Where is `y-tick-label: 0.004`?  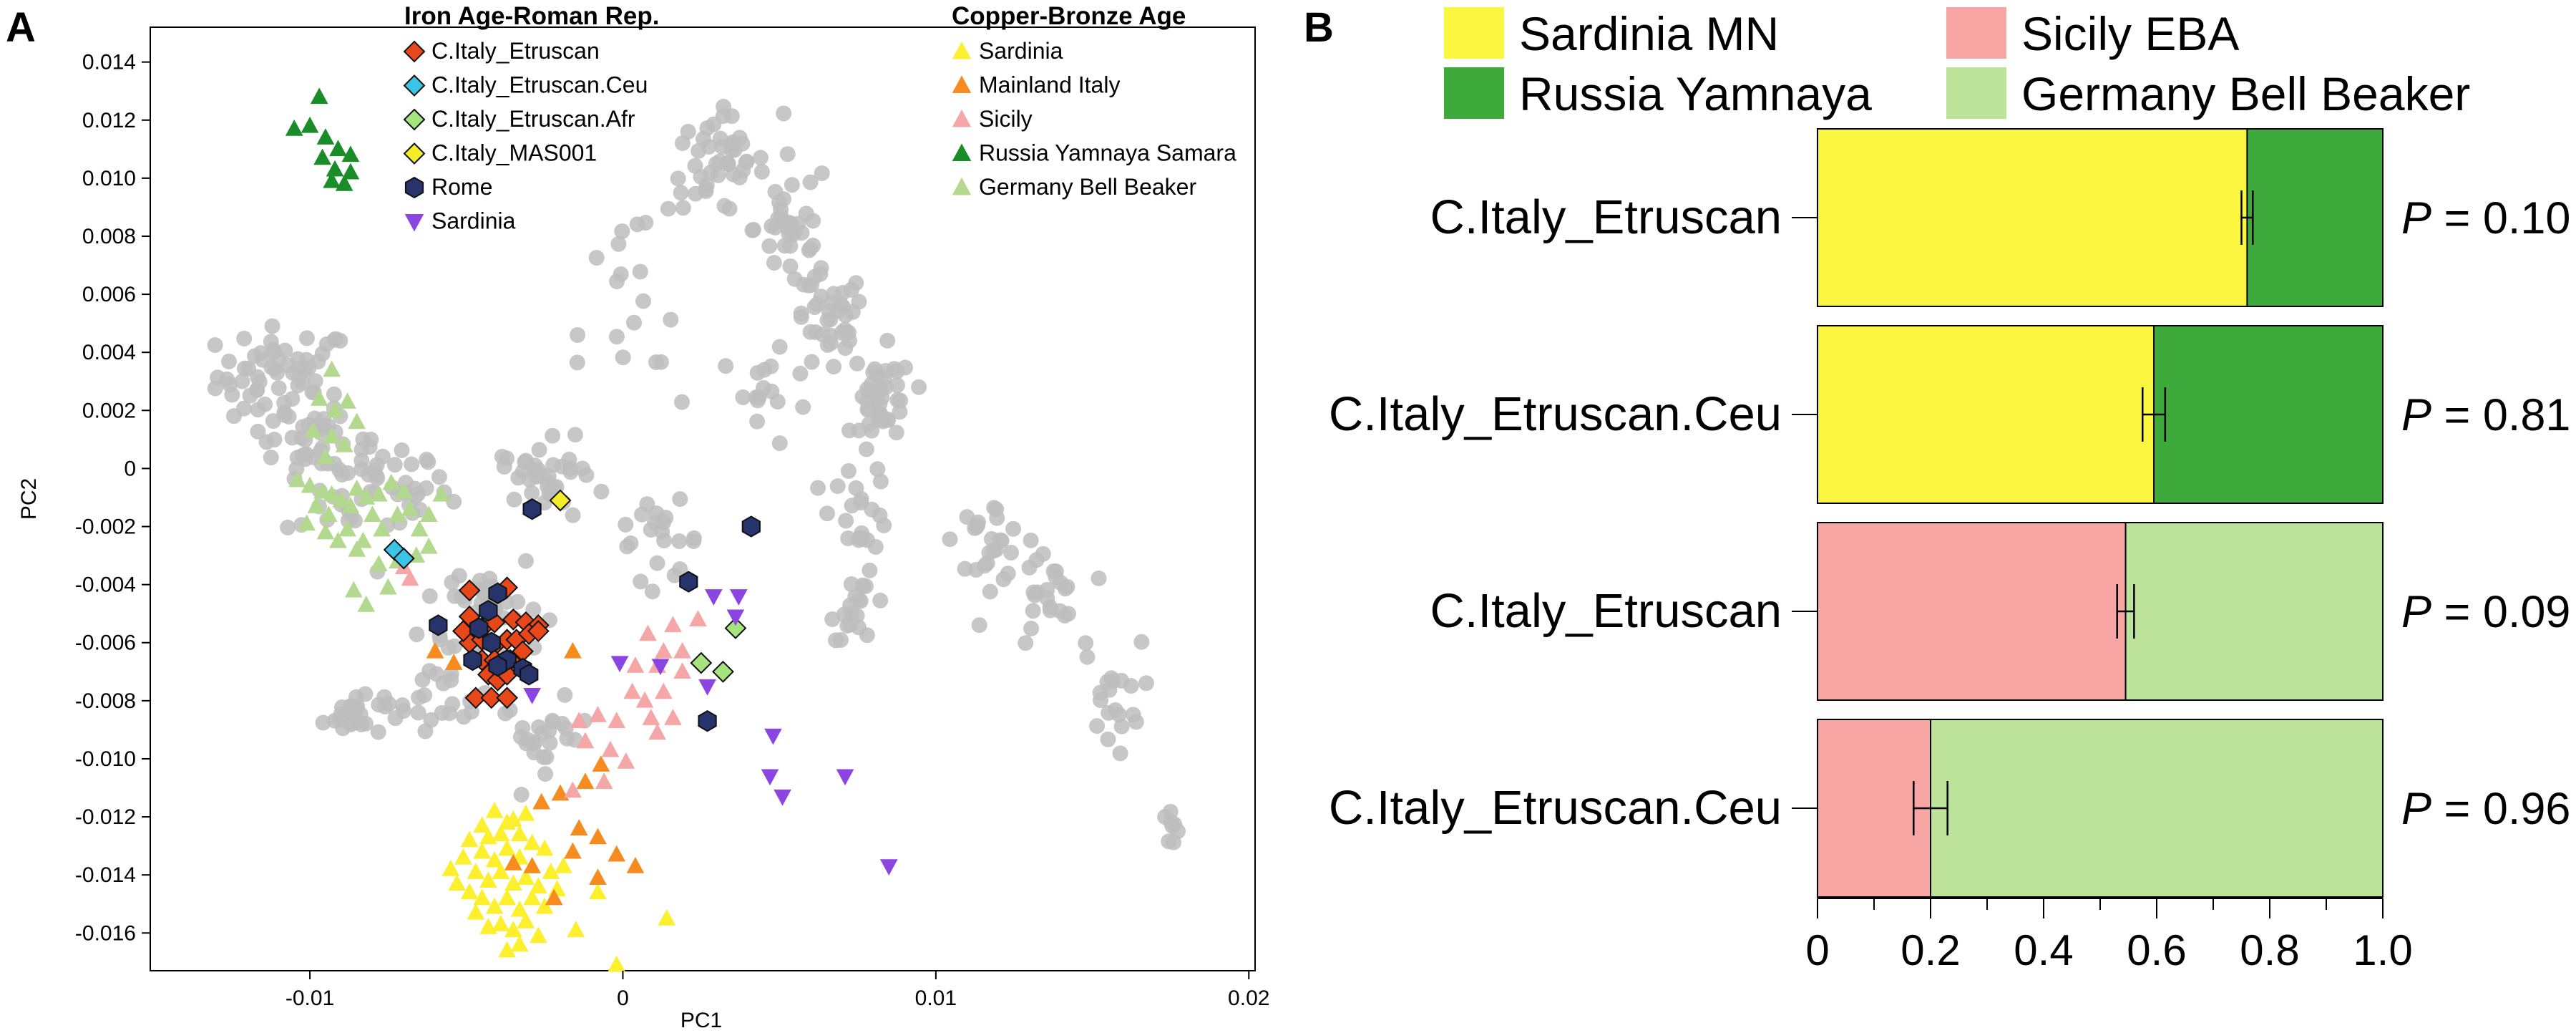 y-tick-label: 0.004 is located at coordinates (109, 352).